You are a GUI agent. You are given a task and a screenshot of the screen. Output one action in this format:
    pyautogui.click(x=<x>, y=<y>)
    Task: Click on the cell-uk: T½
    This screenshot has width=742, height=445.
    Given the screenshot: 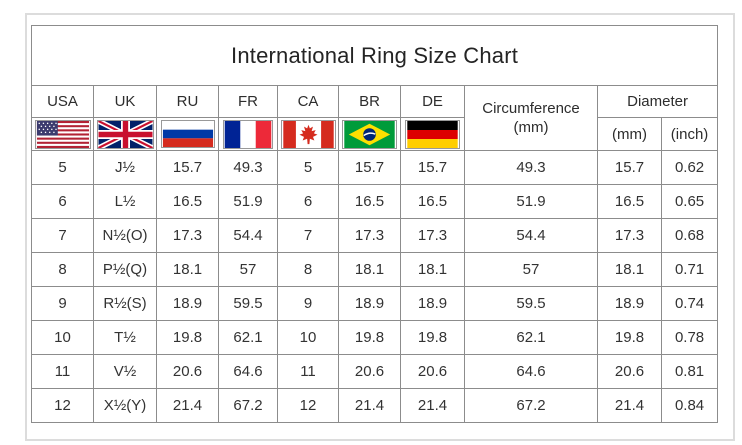 What is the action you would take?
    pyautogui.click(x=125, y=337)
    